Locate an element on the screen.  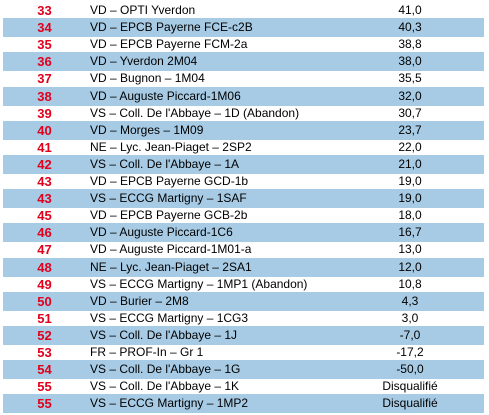
table-row: 34 VD – EPCB Payerne FCE-c2B 40,3 is located at coordinates (244, 28).